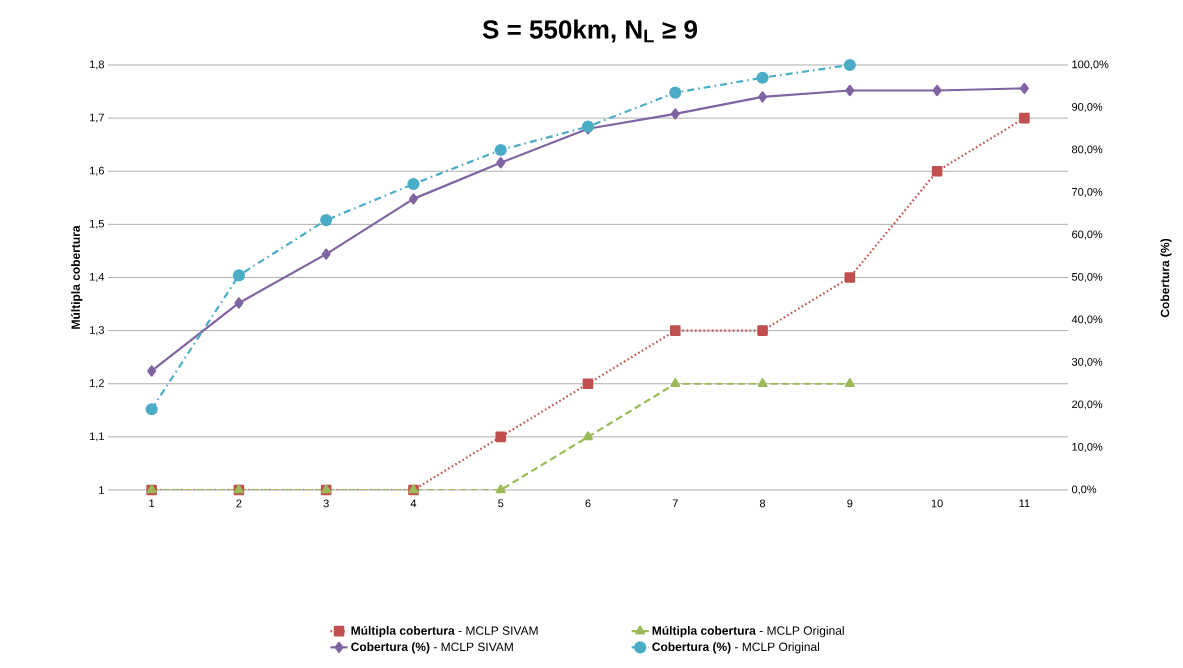 The image size is (1183, 668). I want to click on x-tick-label: 3, so click(326, 503).